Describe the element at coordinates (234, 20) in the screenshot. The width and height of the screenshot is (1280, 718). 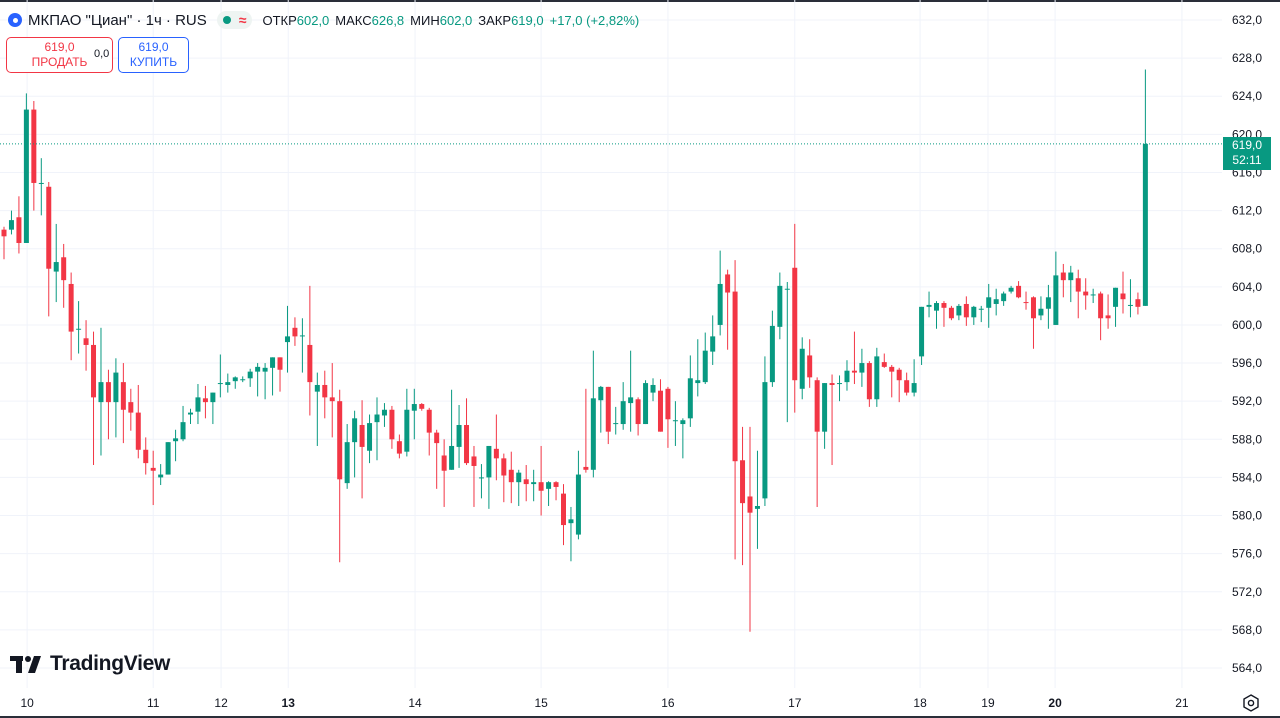
I see `market-status-pill: ≈` at that location.